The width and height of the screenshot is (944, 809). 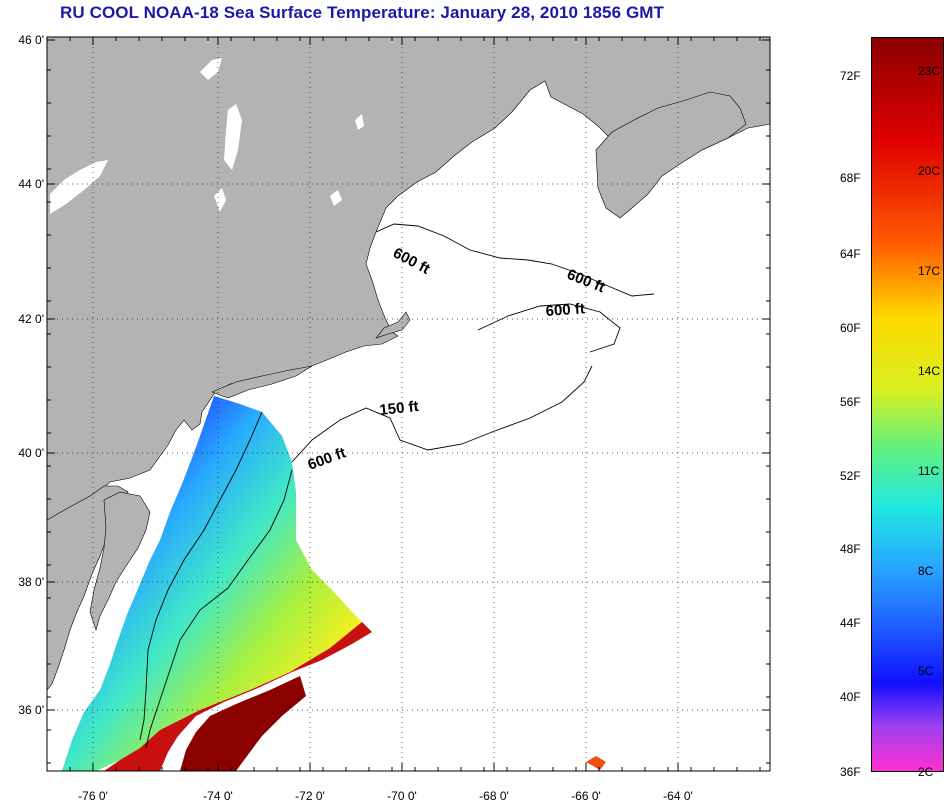 I want to click on colorbar-label-celsius: 14C, so click(x=929, y=371).